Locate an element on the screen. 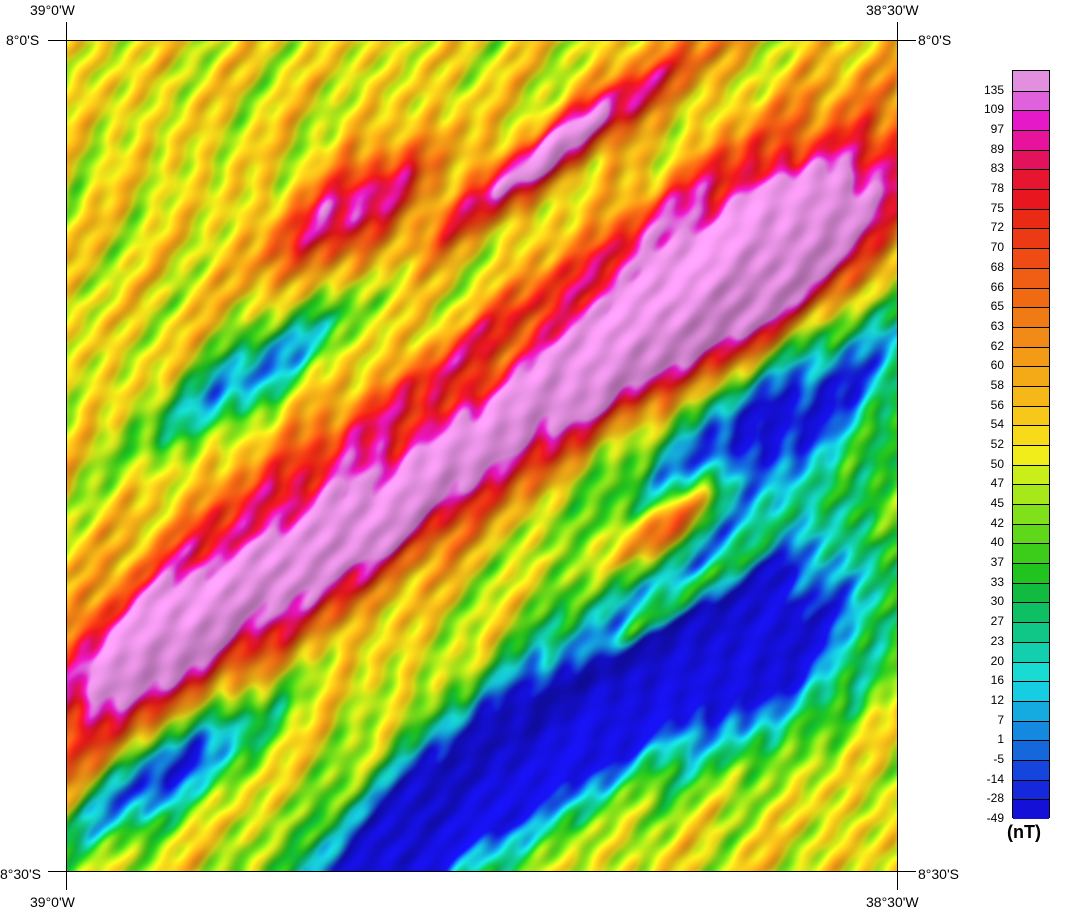 This screenshot has width=1069, height=920. colorbar-label: 63 is located at coordinates (997, 325).